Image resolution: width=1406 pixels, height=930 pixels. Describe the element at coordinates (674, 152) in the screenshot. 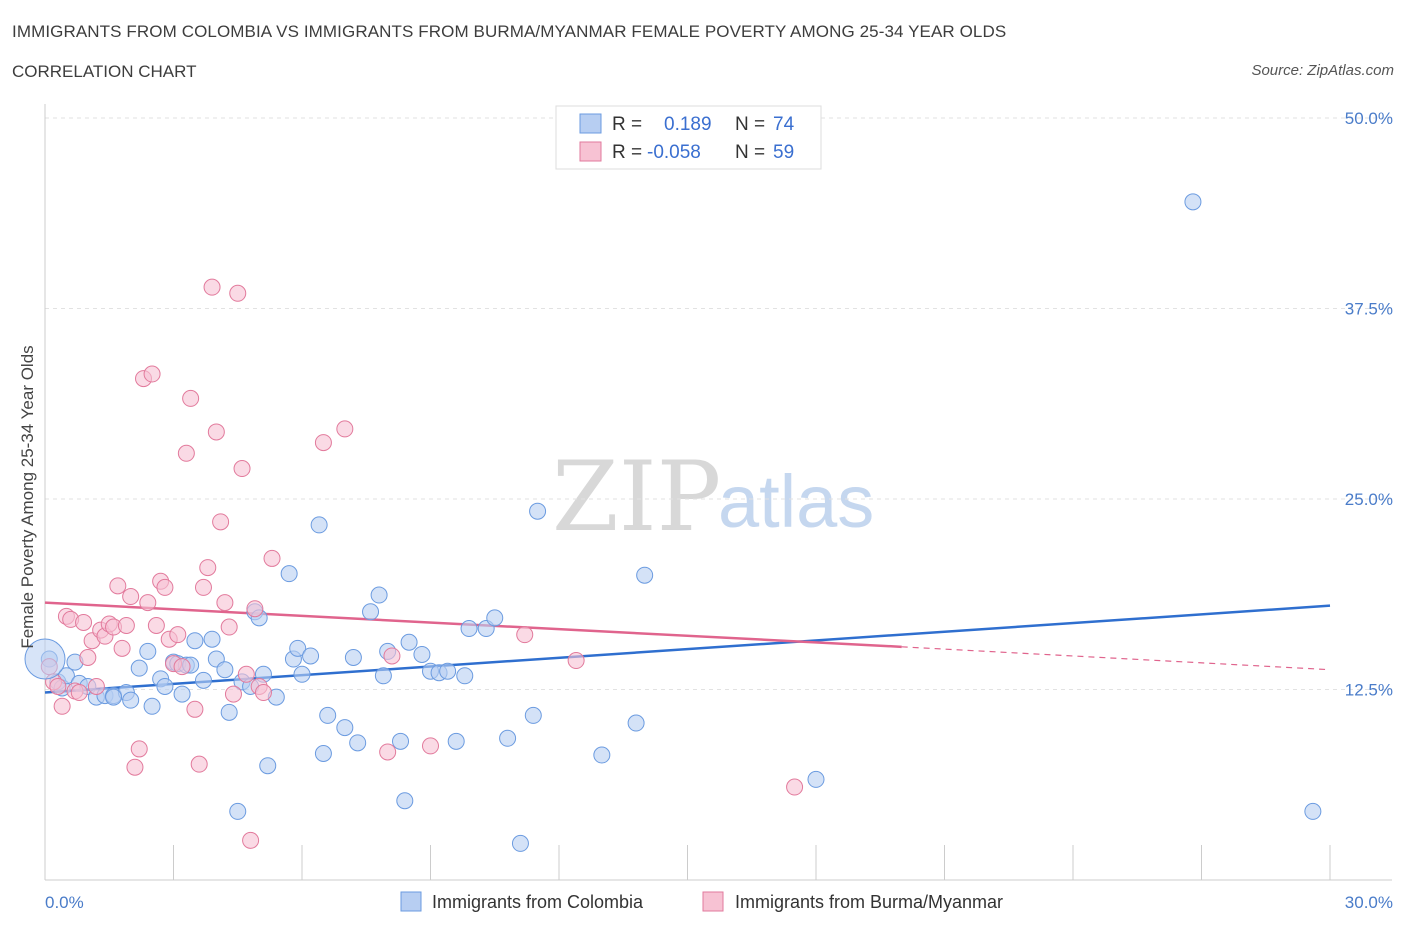

I see `legend-r-value-2: -0.058` at that location.